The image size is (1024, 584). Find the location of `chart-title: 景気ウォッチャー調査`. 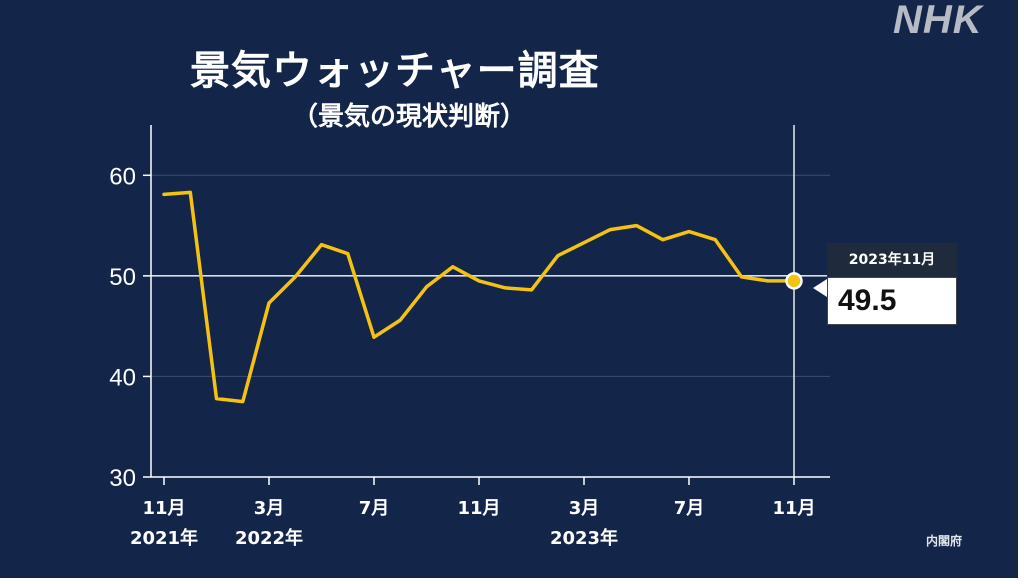

chart-title: 景気ウォッチャー調査 is located at coordinates (395, 71).